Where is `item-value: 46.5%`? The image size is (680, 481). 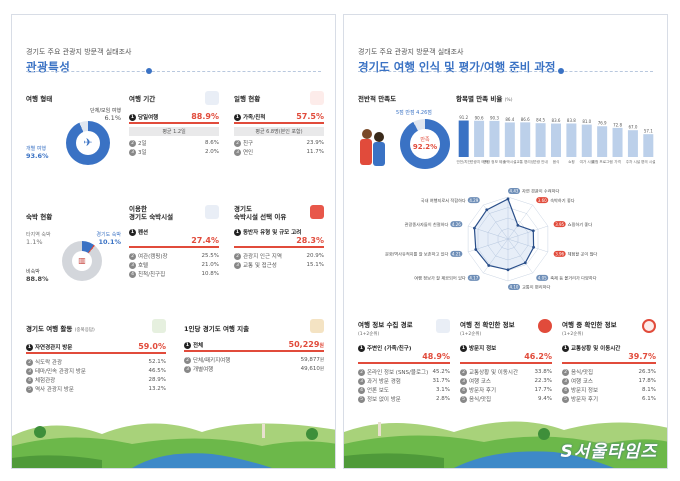
item-value: 46.5% is located at coordinates (157, 370).